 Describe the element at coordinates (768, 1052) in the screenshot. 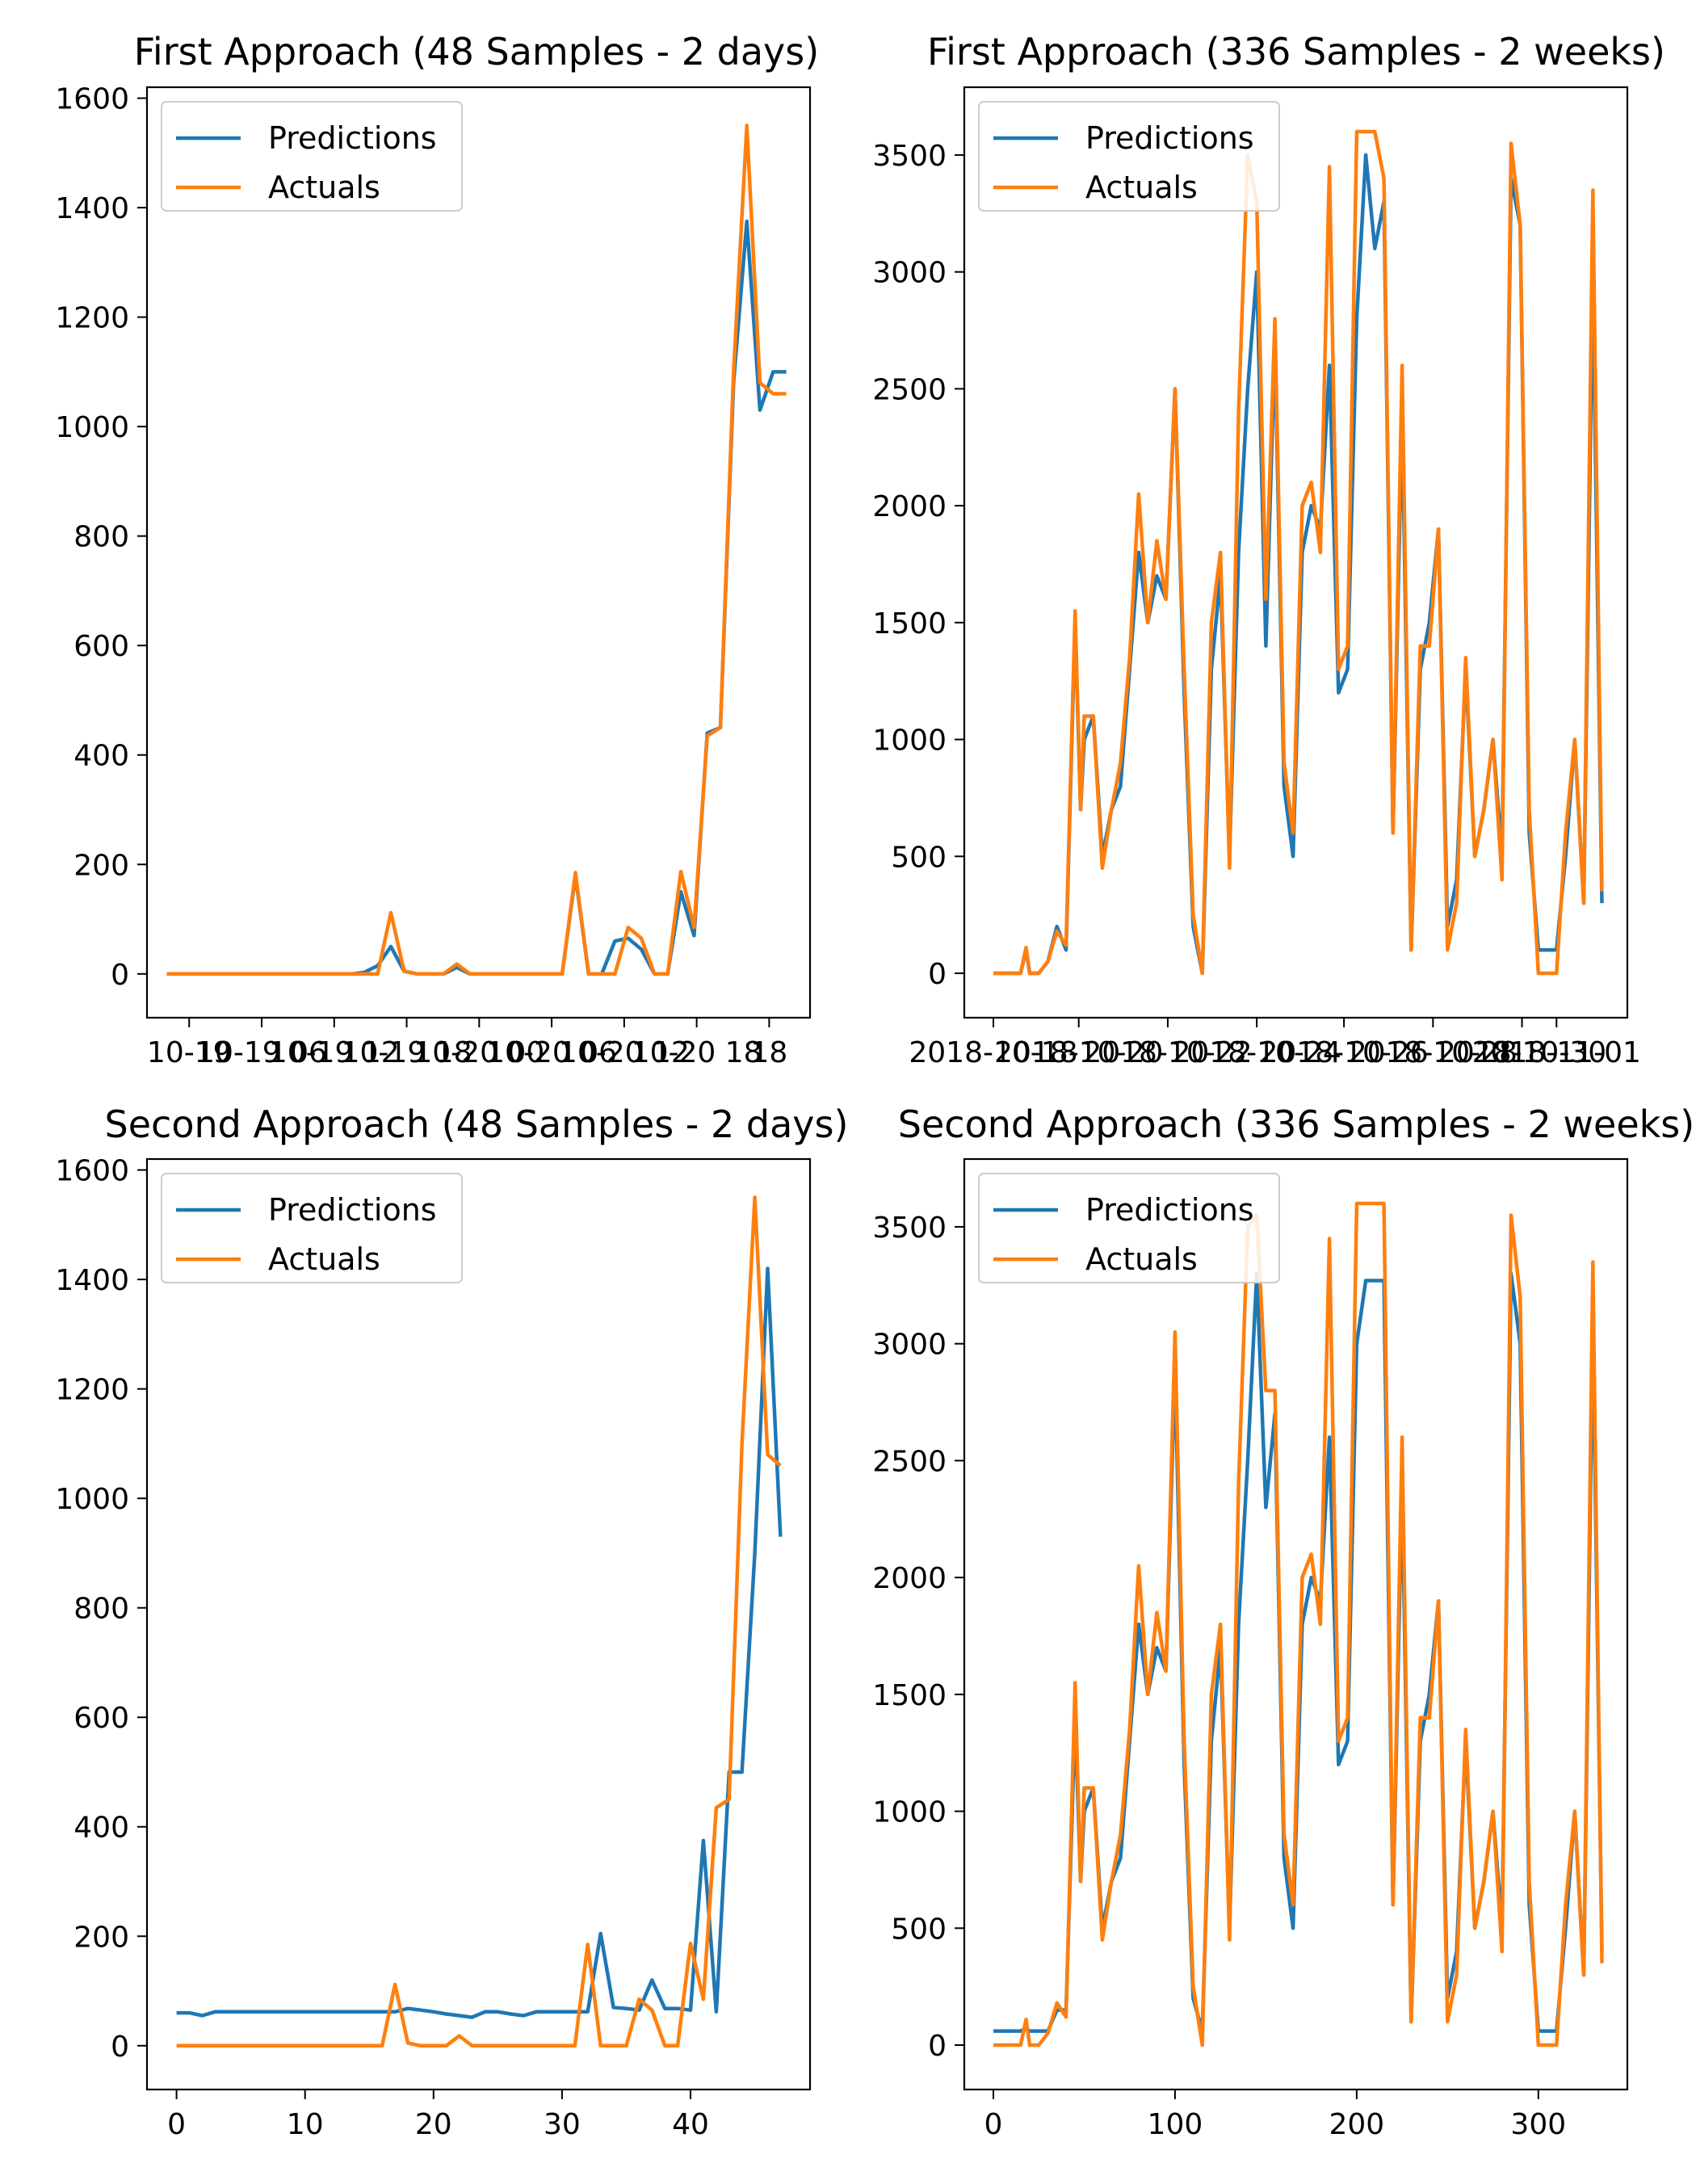

I see `x-tick-label: 18` at that location.